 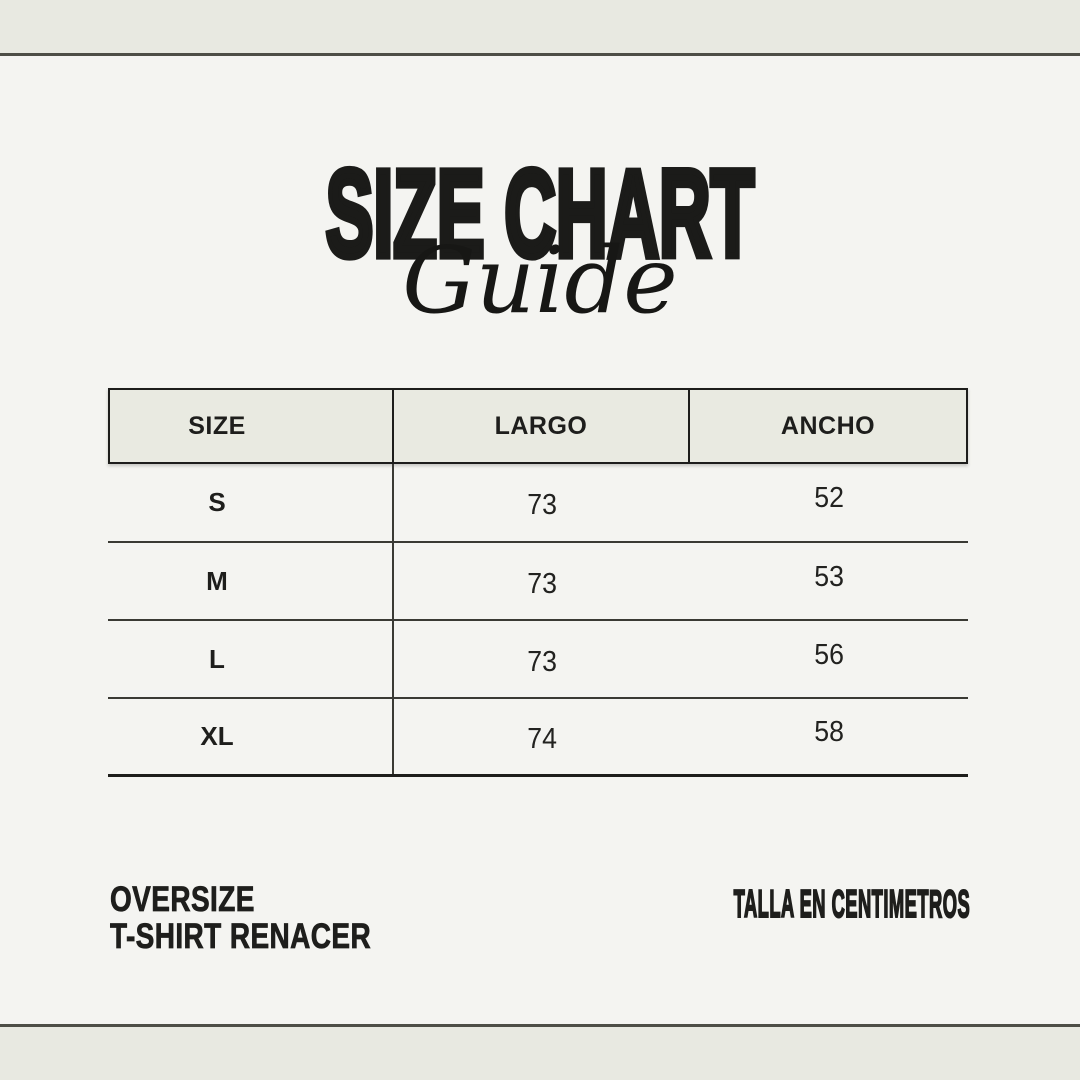 I want to click on table-row-m: M 73 53, so click(x=538, y=582).